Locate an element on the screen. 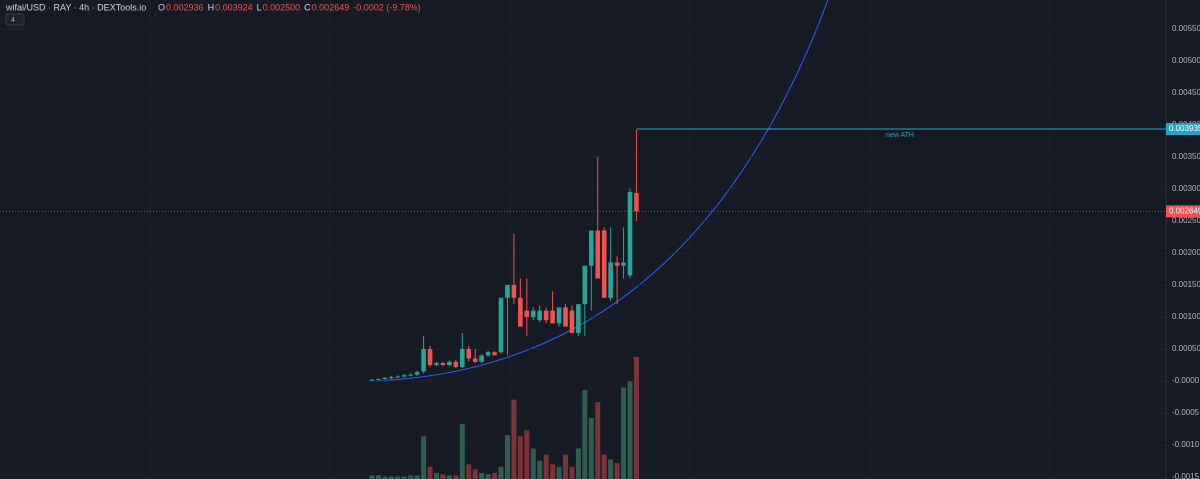  y-tick-label: 0.002500 is located at coordinates (1186, 220).